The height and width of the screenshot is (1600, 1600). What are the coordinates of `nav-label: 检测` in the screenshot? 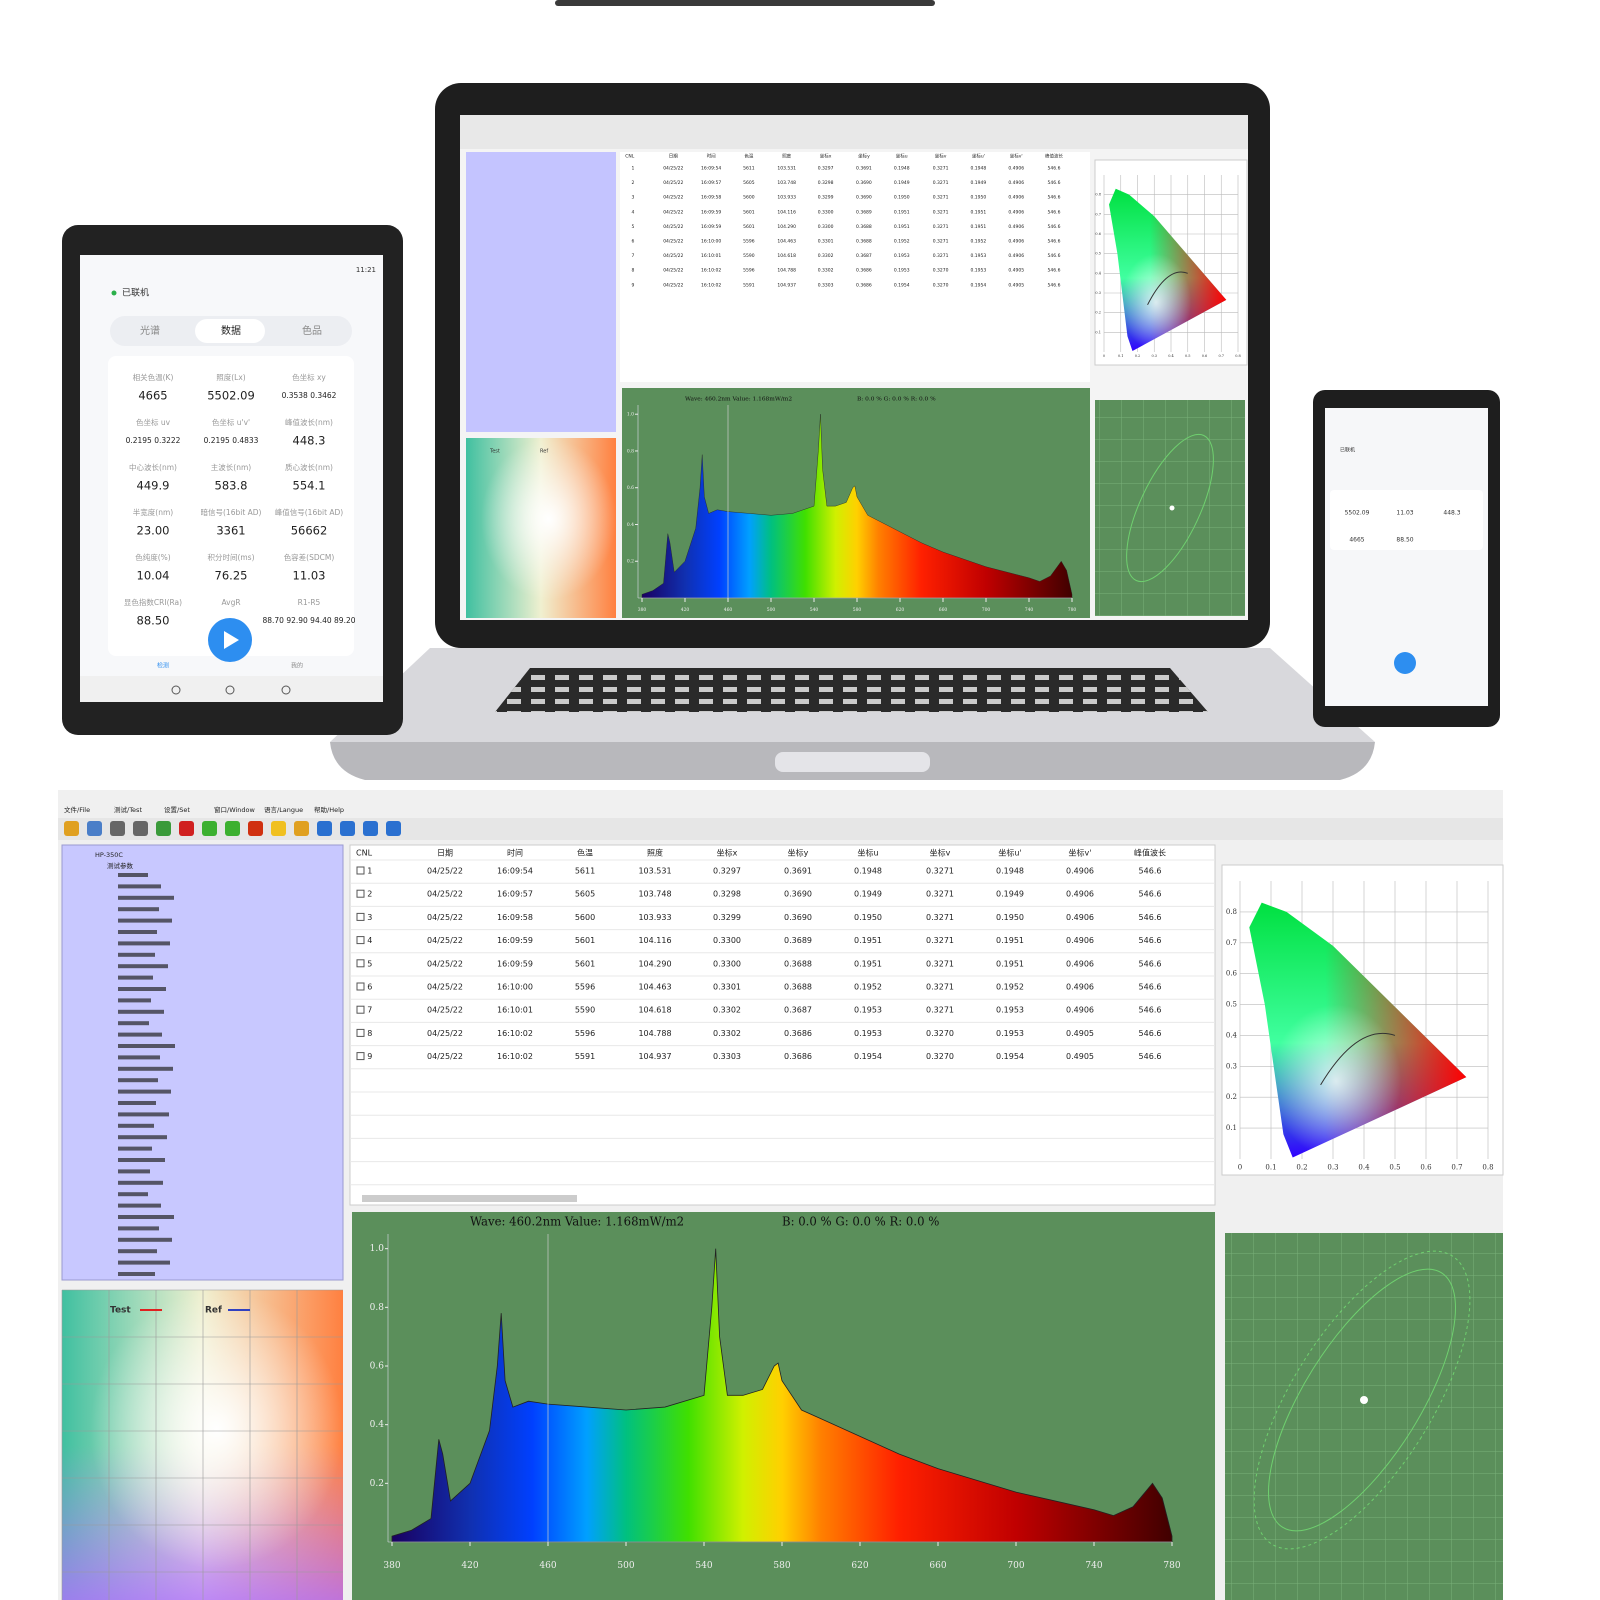 It's located at (163, 666).